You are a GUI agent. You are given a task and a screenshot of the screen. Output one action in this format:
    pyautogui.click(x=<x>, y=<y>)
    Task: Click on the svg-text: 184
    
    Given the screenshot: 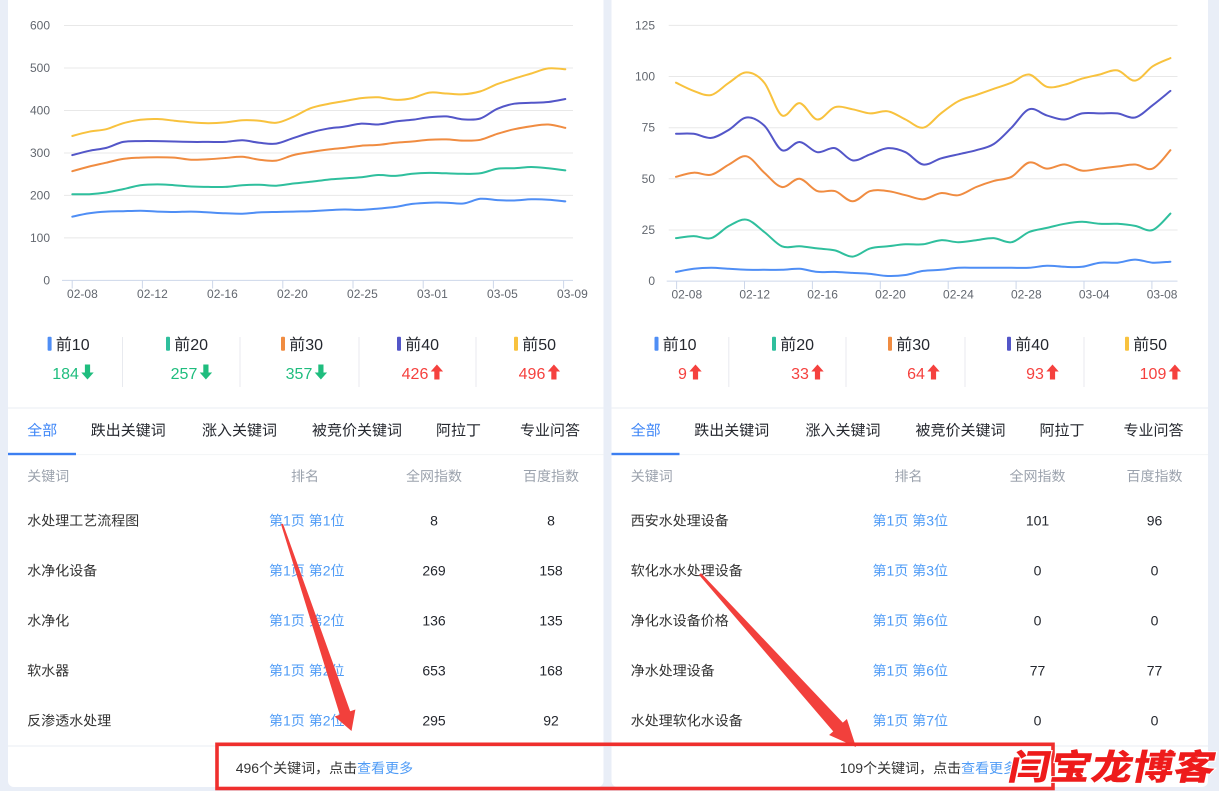 What is the action you would take?
    pyautogui.click(x=65, y=374)
    